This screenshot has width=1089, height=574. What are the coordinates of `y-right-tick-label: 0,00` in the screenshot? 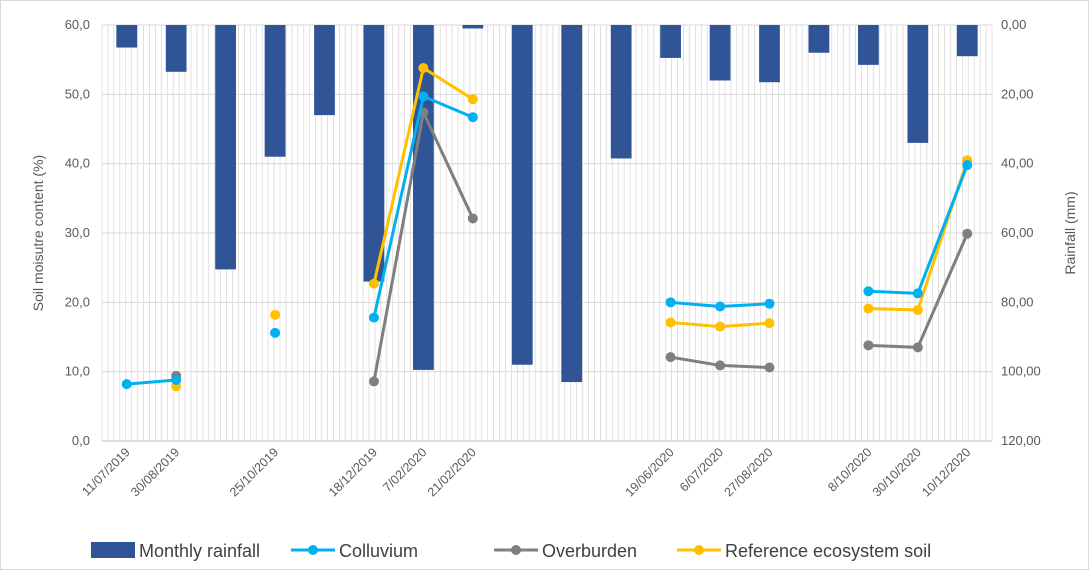 It's located at (1013, 24).